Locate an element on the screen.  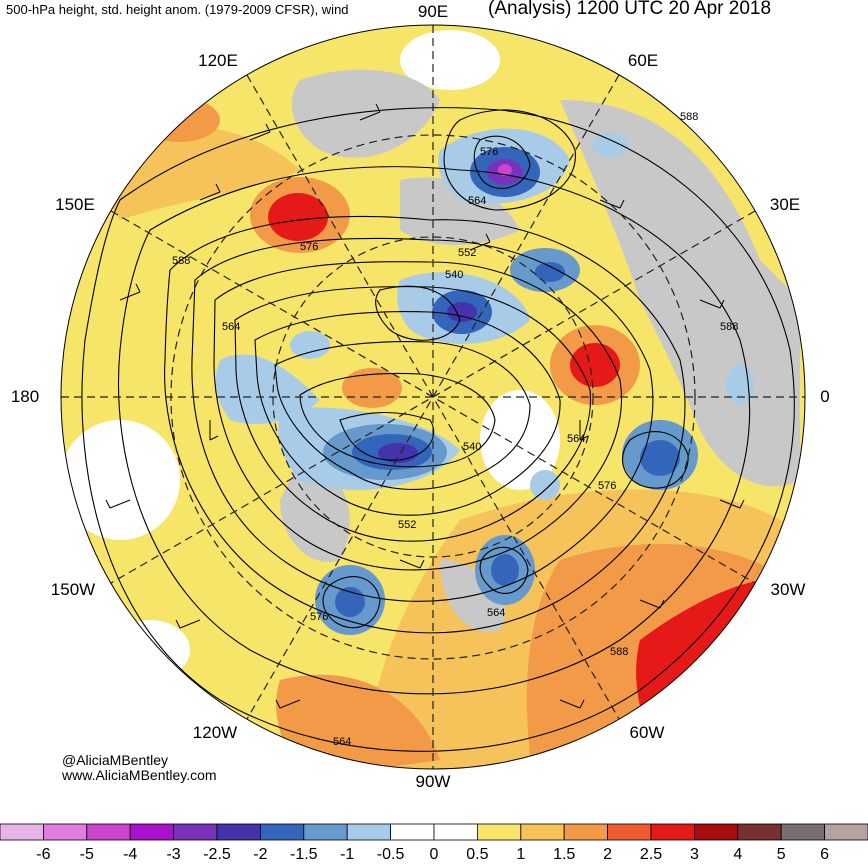
lon-label-30e: 30E is located at coordinates (785, 204).